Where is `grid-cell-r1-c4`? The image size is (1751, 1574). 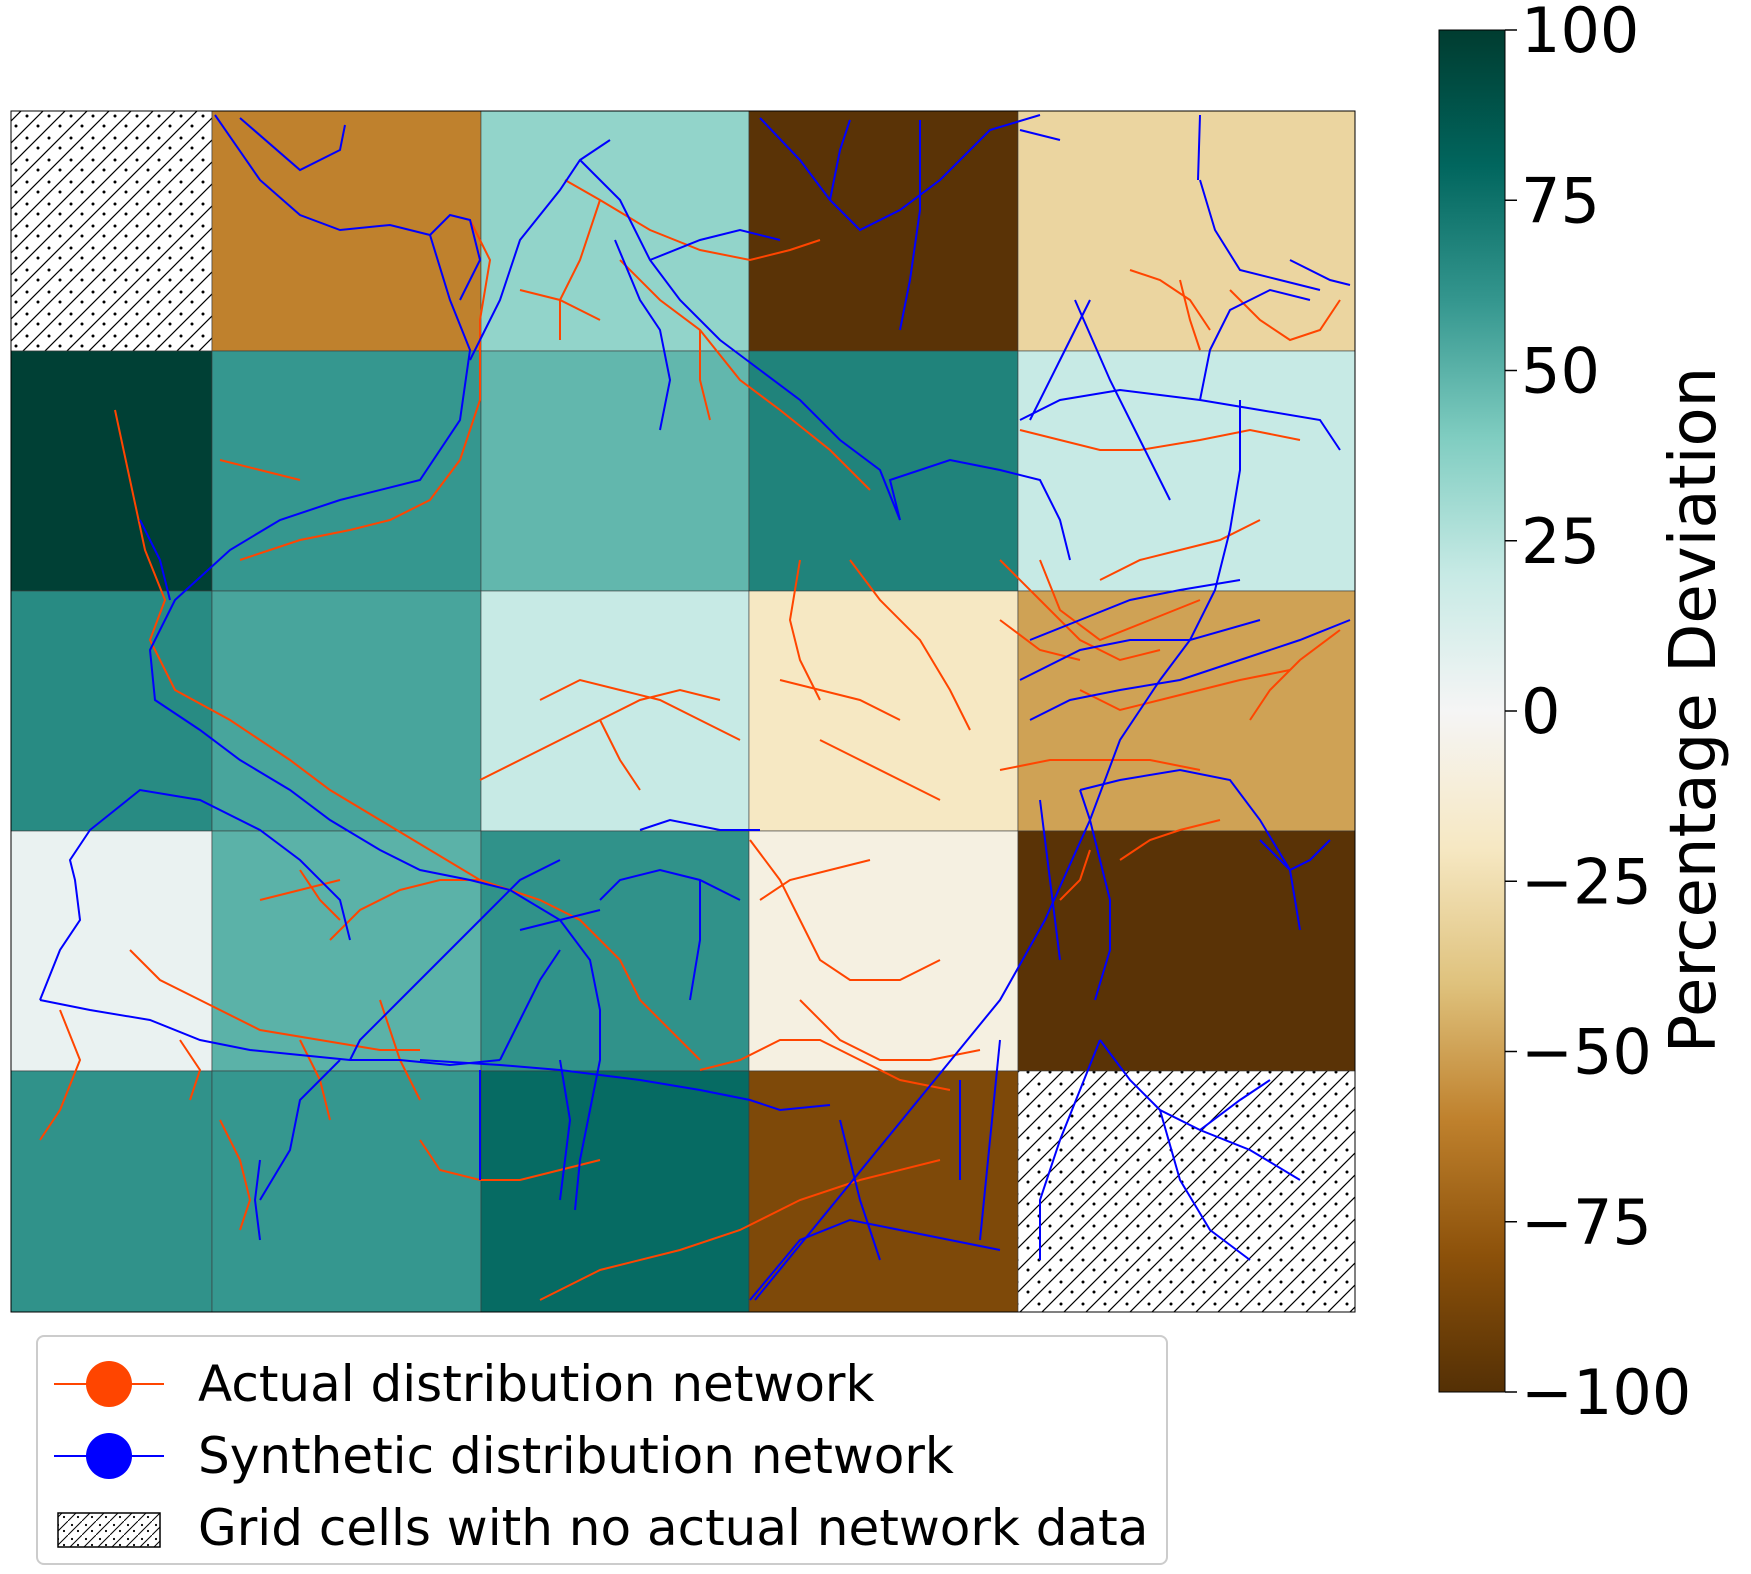
grid-cell-r1-c4 is located at coordinates (1186, 471).